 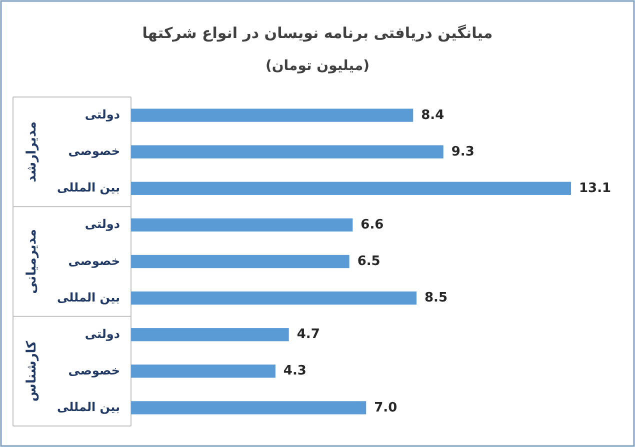 What do you see at coordinates (462, 152) in the screenshot?
I see `data-label: 9.3` at bounding box center [462, 152].